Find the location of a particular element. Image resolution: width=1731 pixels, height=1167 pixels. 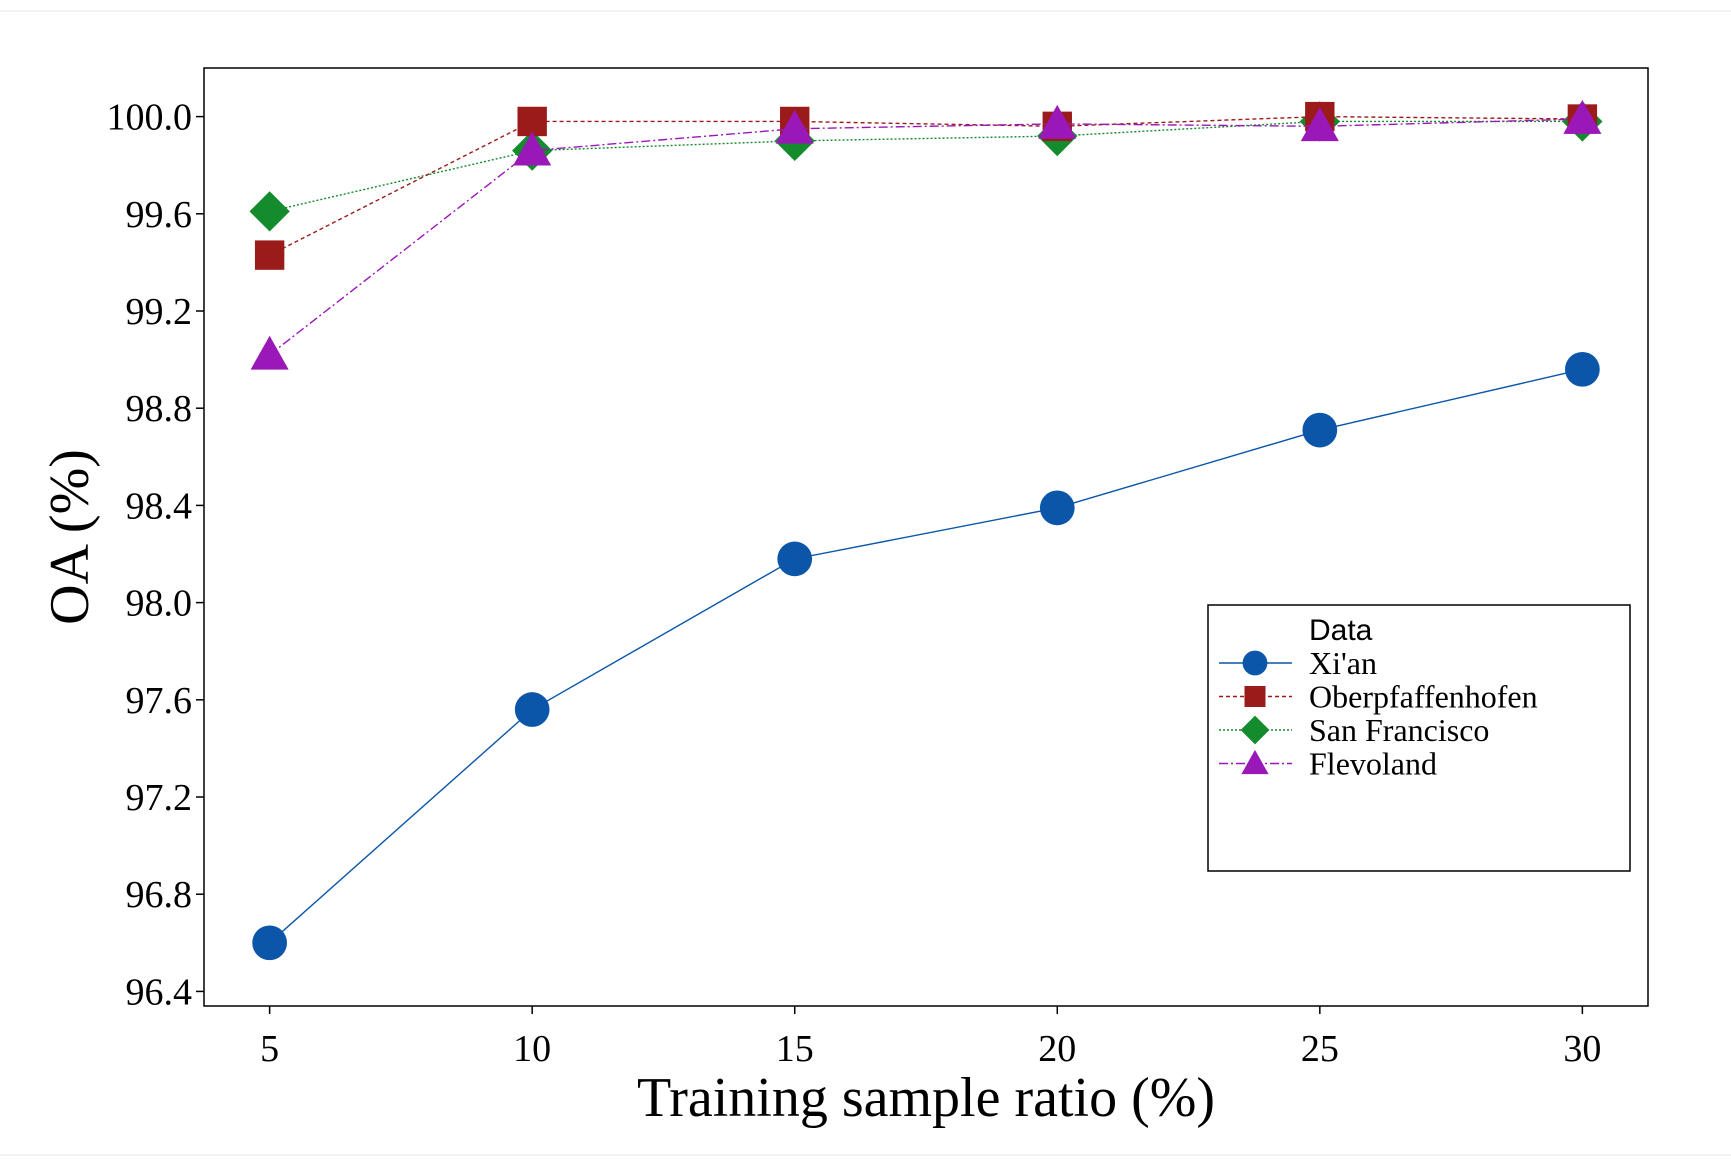

series-line-san-francisco is located at coordinates (926, 166).